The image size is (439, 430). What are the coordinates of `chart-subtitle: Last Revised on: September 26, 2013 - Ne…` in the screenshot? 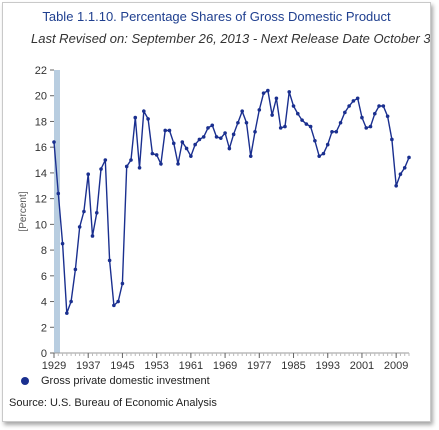 It's located at (231, 38).